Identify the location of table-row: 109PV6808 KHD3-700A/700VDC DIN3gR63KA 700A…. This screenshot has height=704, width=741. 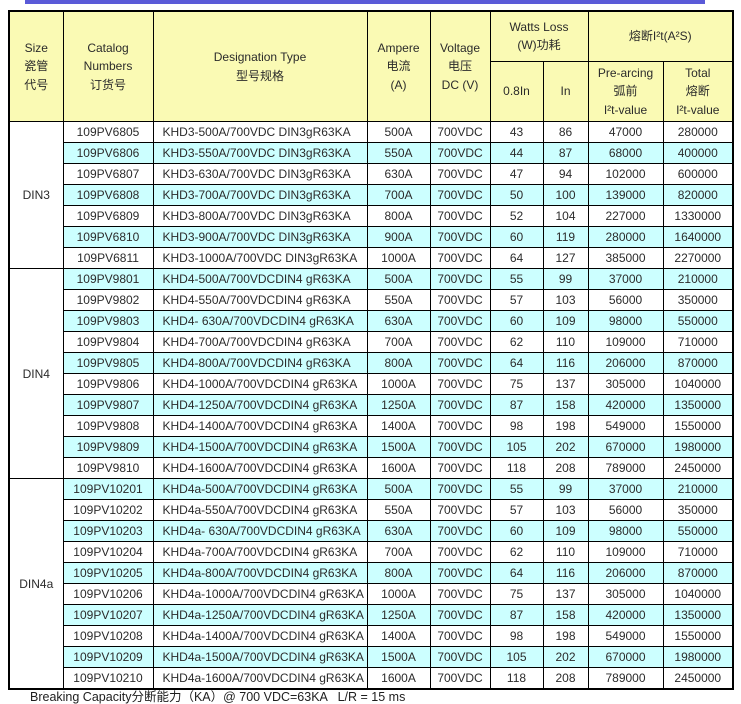
(371, 195).